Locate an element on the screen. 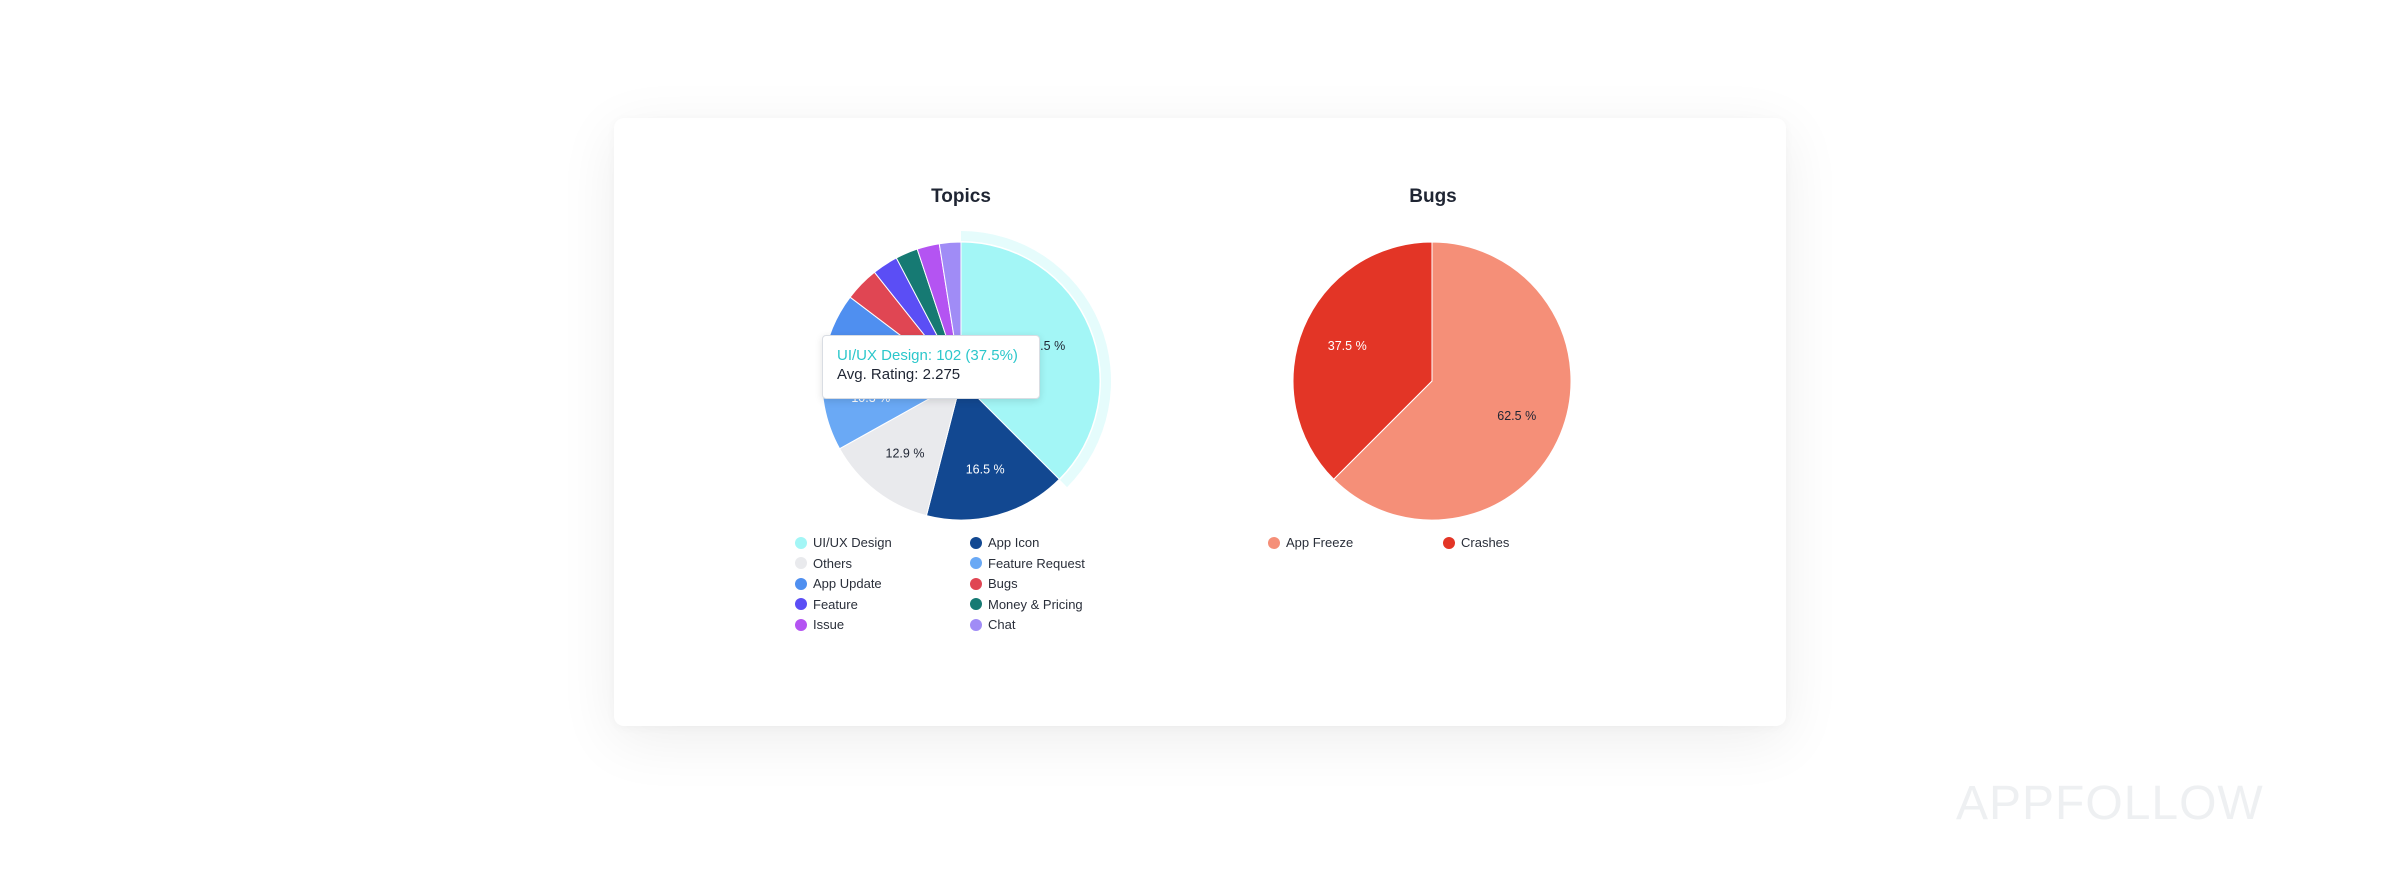 The width and height of the screenshot is (2400, 880). topics-label-app-icon: 16.5 % is located at coordinates (985, 469).